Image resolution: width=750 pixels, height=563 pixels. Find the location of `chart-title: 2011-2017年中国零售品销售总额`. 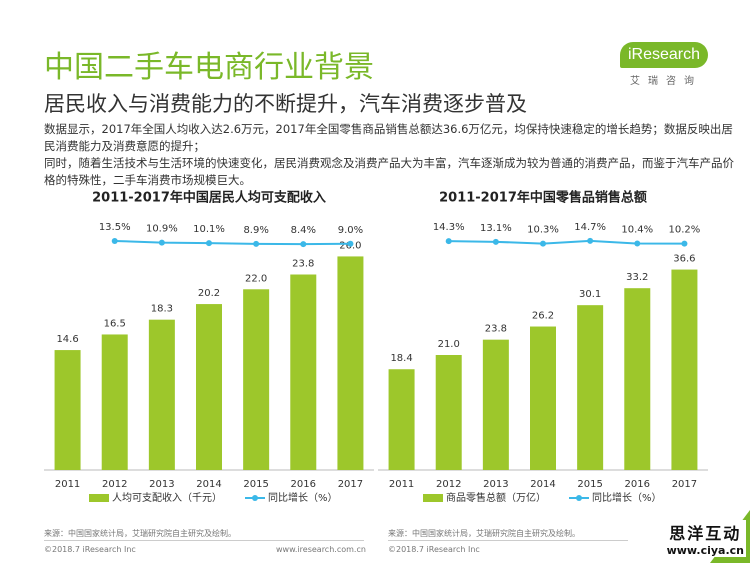

chart-title: 2011-2017年中国零售品销售总额 is located at coordinates (543, 198).